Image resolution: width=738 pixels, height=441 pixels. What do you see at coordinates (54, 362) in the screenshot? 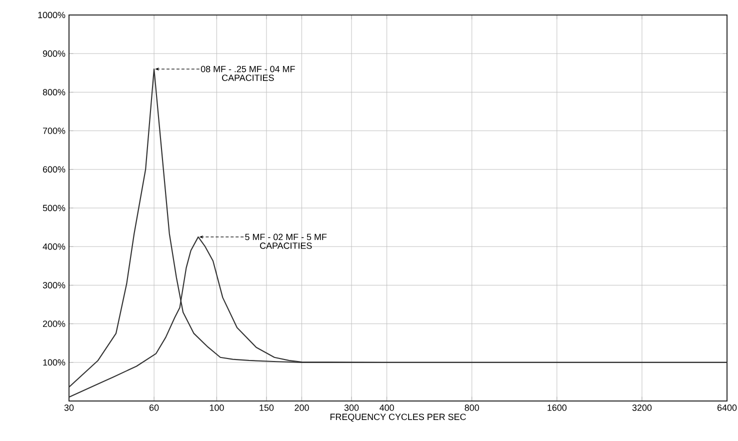
I see `y-tick-label: 100%` at bounding box center [54, 362].